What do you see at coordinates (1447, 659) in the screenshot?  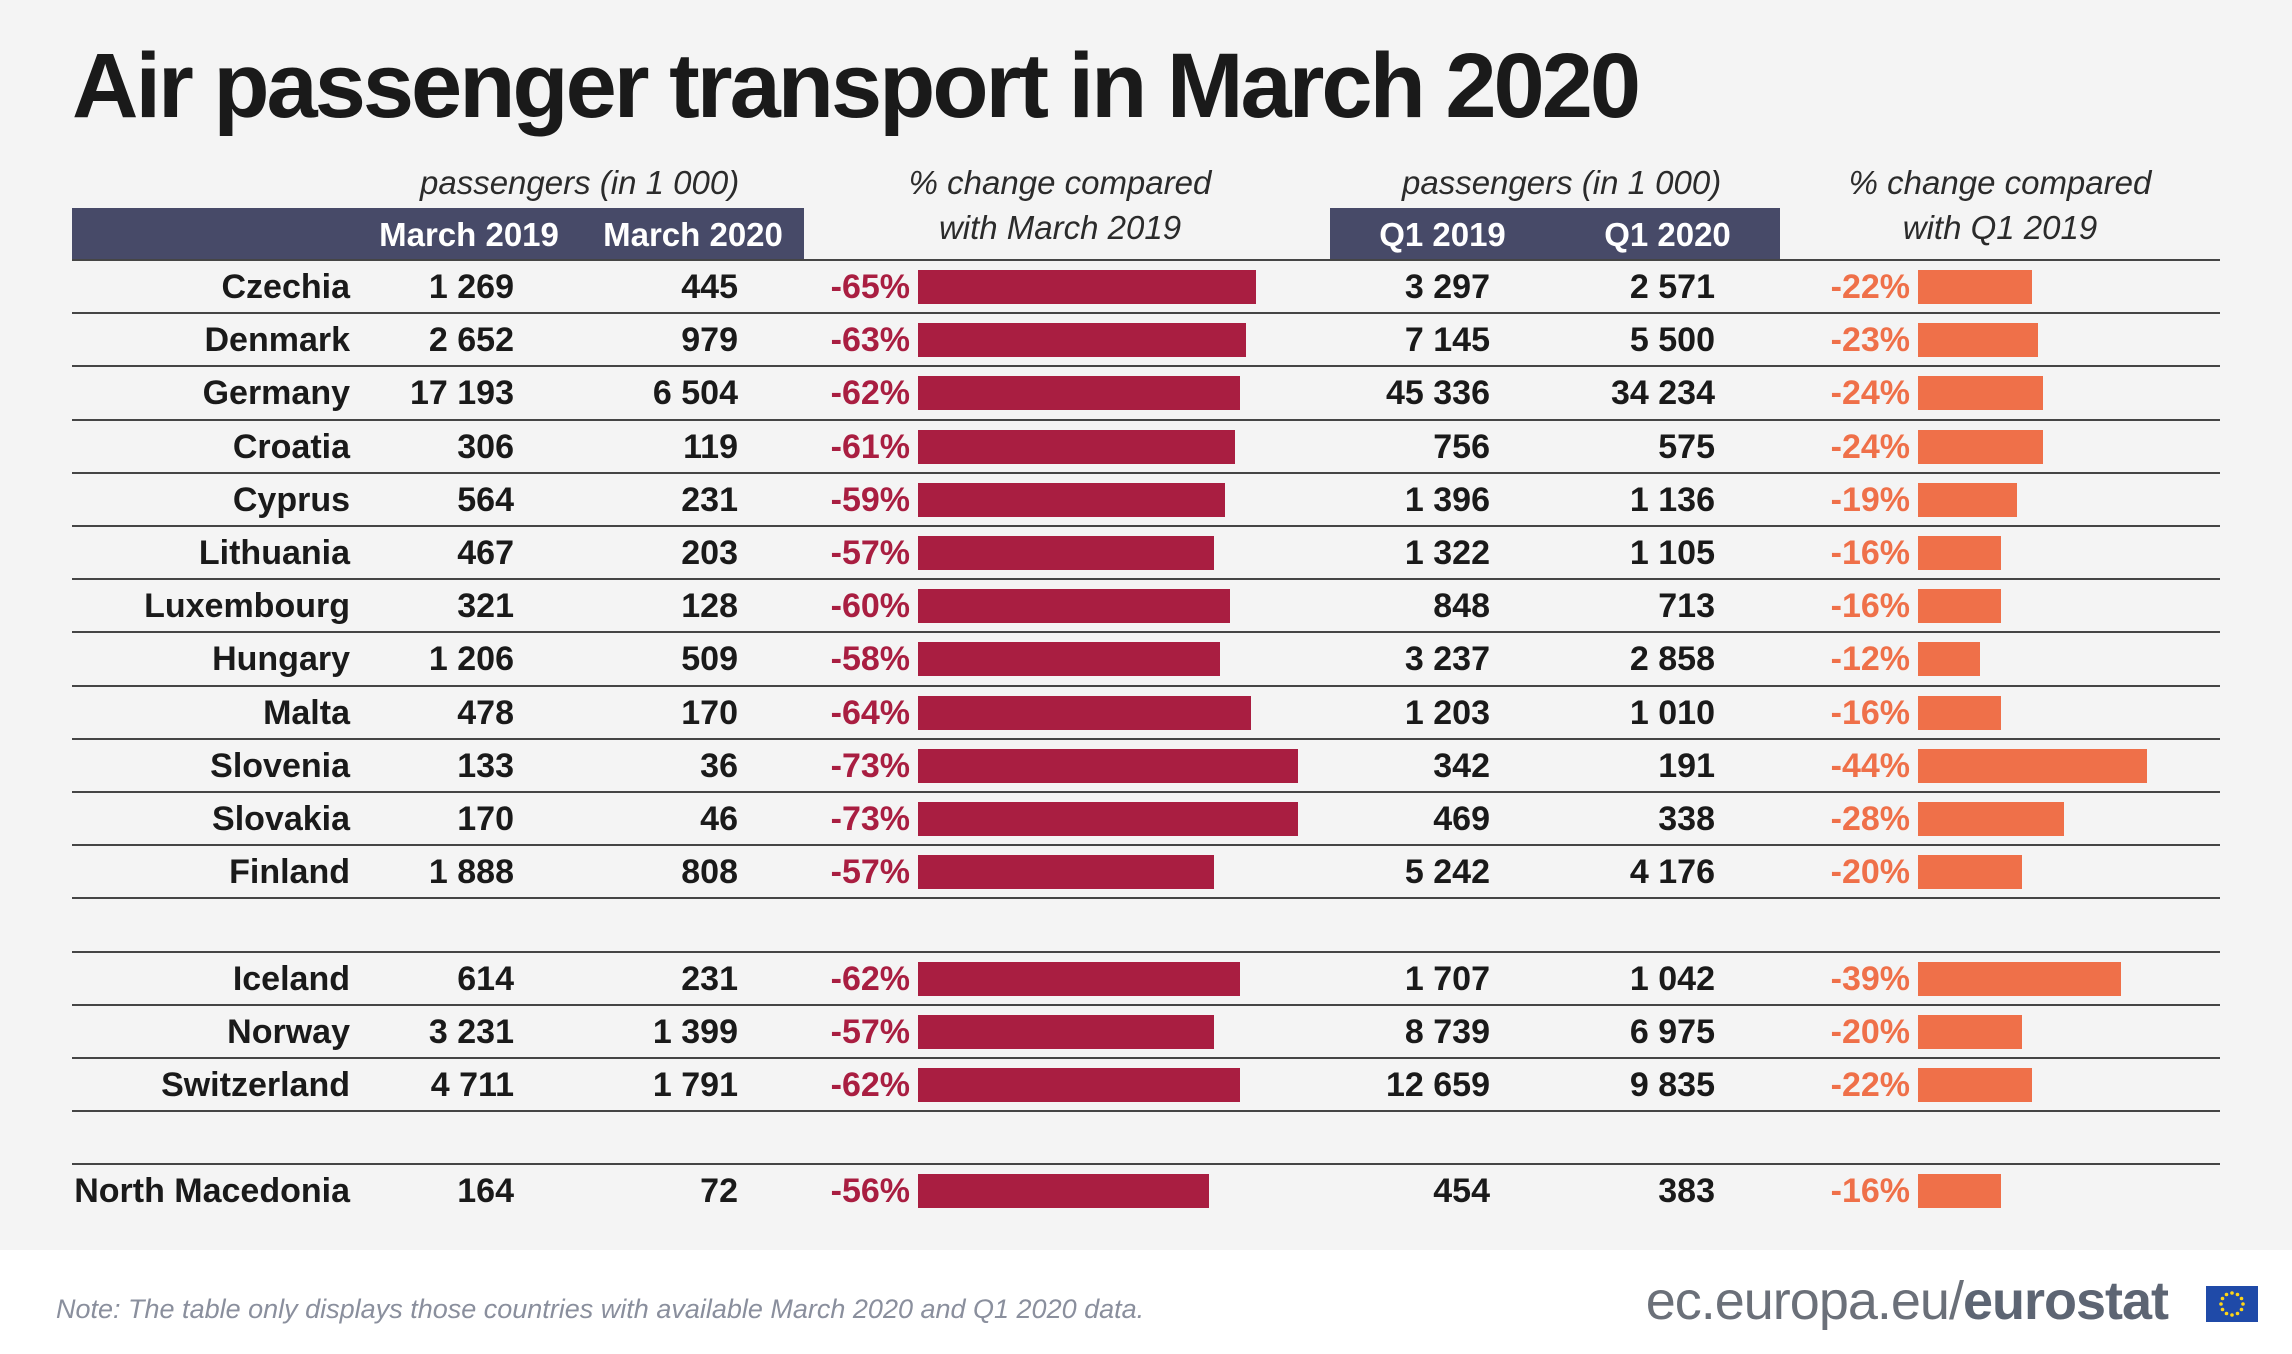 I see `q1-2019-value: 3 237` at bounding box center [1447, 659].